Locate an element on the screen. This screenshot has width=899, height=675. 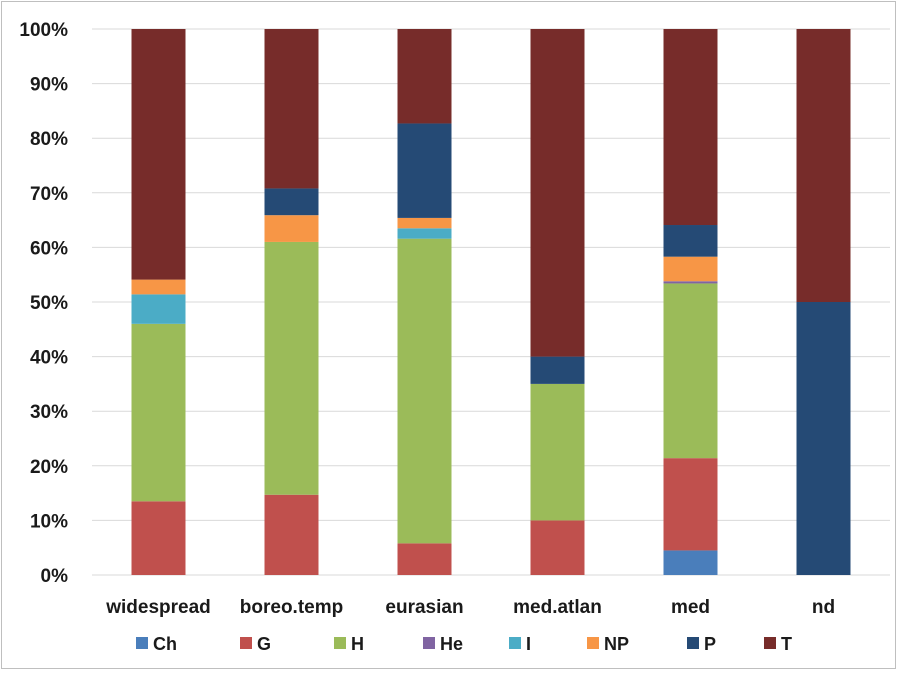
bar-segment-t-med is located at coordinates (690, 127).